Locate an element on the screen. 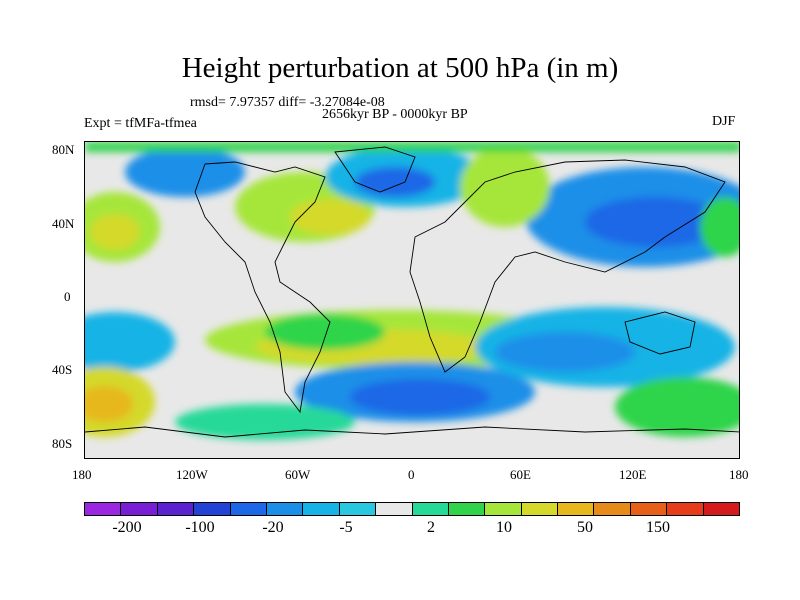 The height and width of the screenshot is (600, 800). lon-tick: 120W is located at coordinates (192, 474).